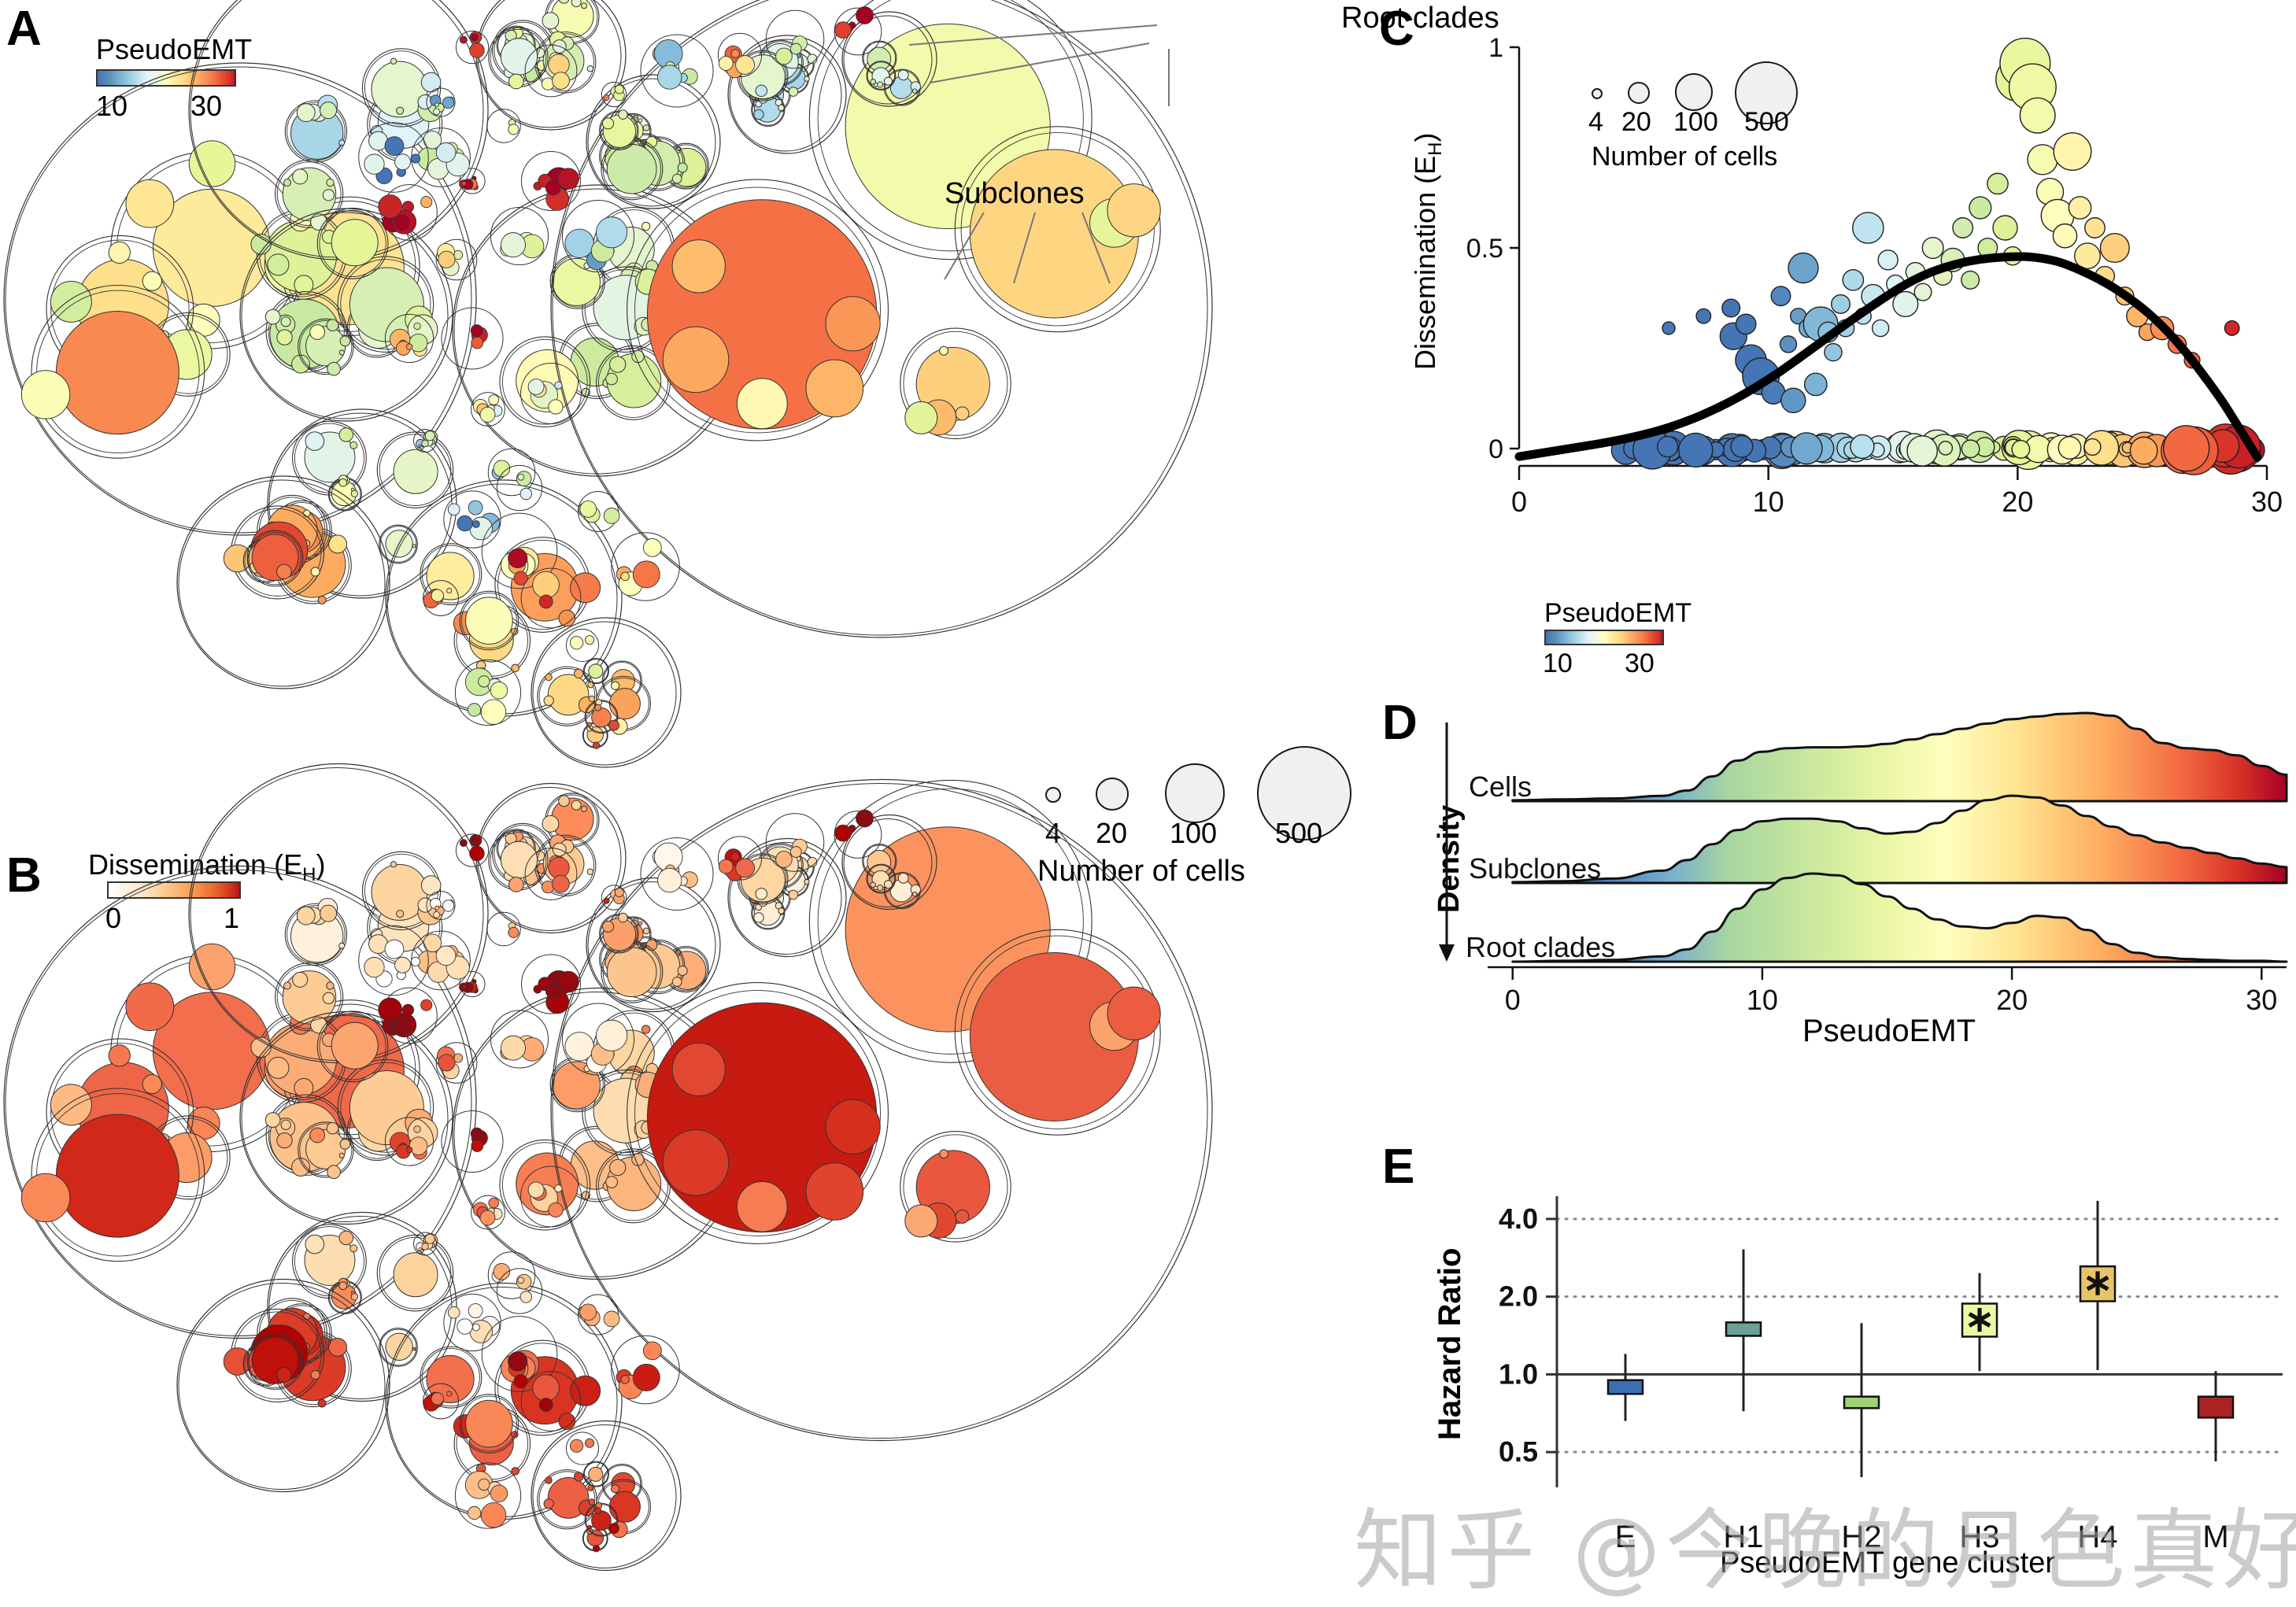 The height and width of the screenshot is (1607, 2296). What do you see at coordinates (1112, 833) in the screenshot?
I see `size-legend-label-20: 20` at bounding box center [1112, 833].